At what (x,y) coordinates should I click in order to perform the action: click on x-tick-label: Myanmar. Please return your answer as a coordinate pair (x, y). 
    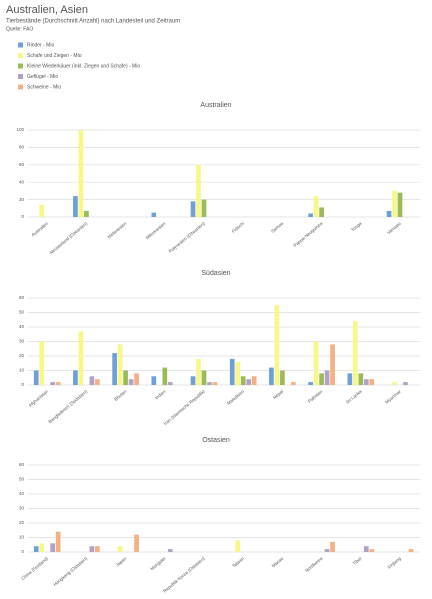
    Looking at the image, I should click on (393, 397).